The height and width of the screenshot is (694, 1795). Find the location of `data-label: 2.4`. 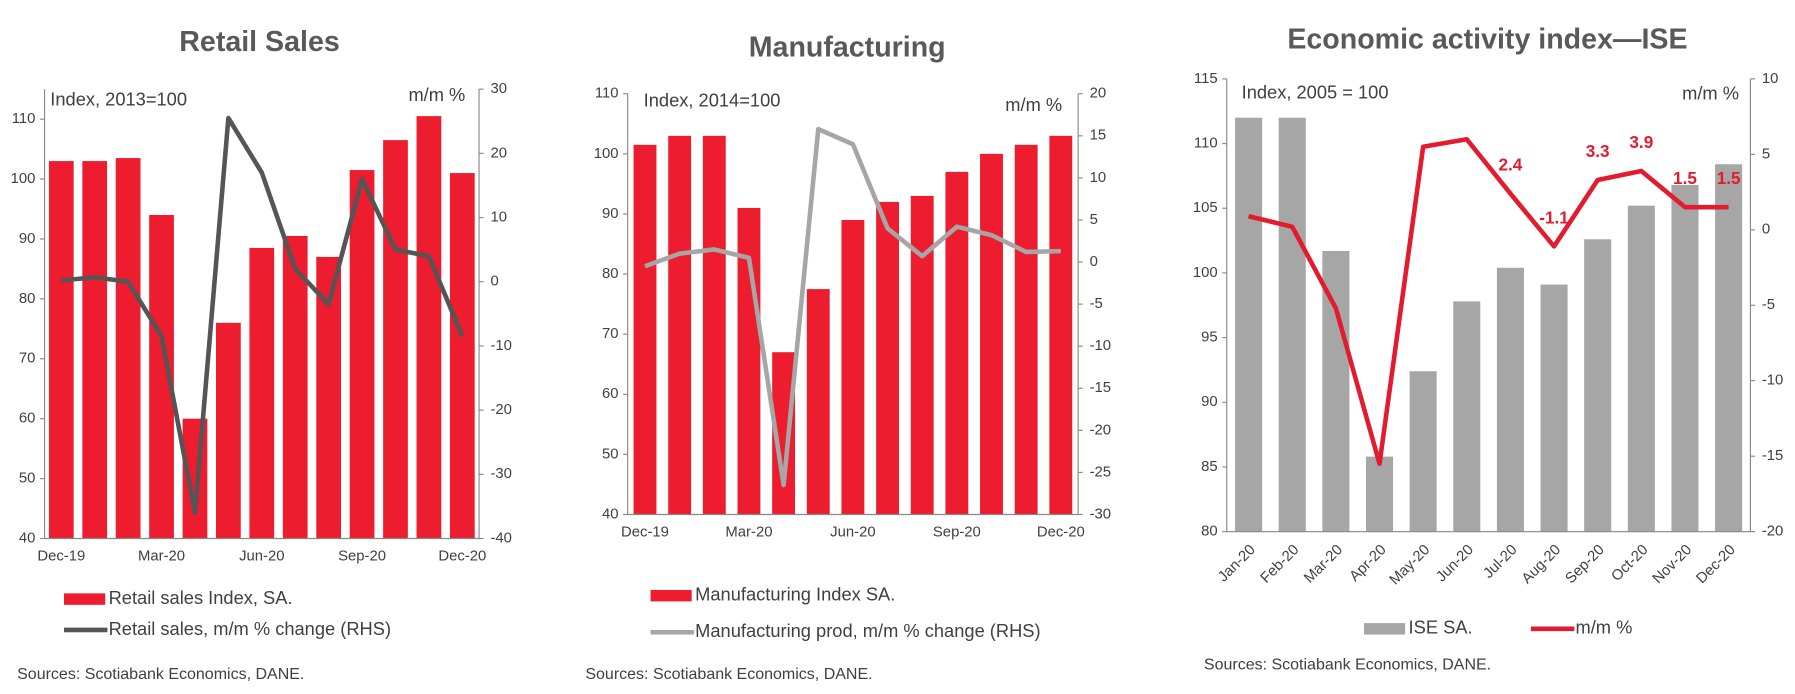

data-label: 2.4 is located at coordinates (1511, 165).